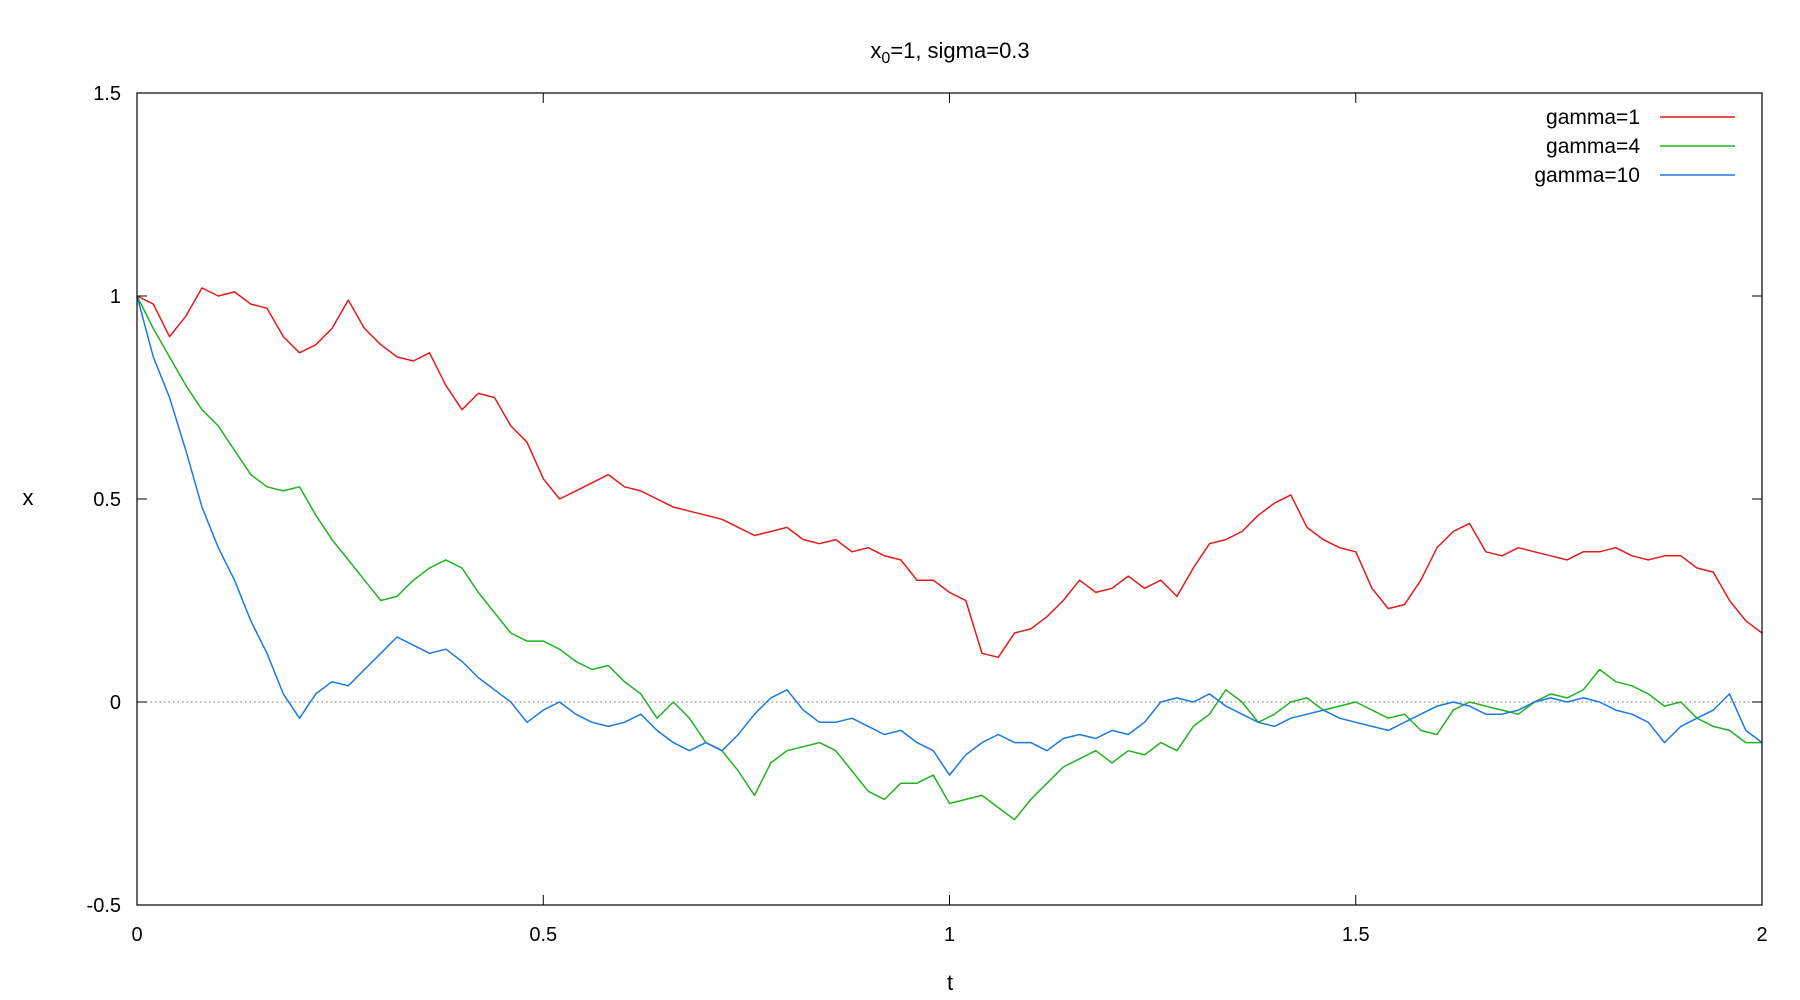  What do you see at coordinates (115, 703) in the screenshot?
I see `y-tick-label: 0` at bounding box center [115, 703].